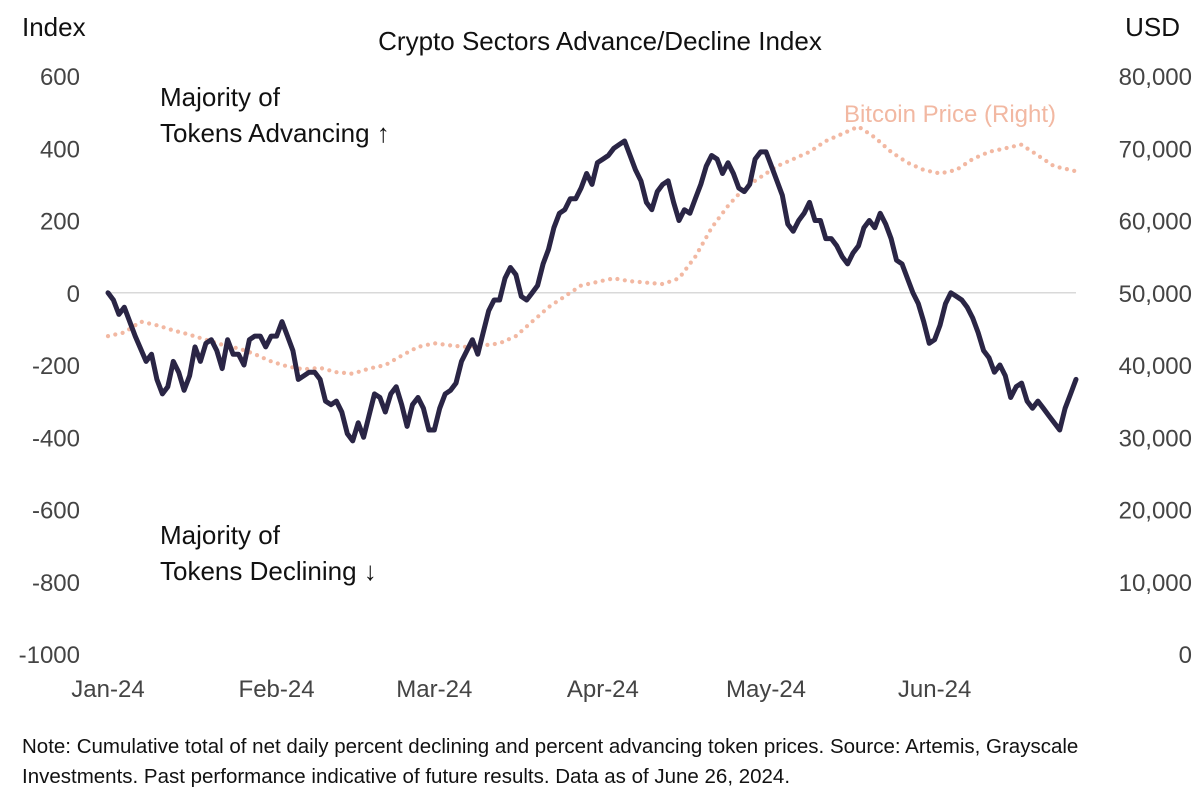 This screenshot has width=1200, height=801. Describe the element at coordinates (60, 149) in the screenshot. I see `left-tick-label: 400` at that location.